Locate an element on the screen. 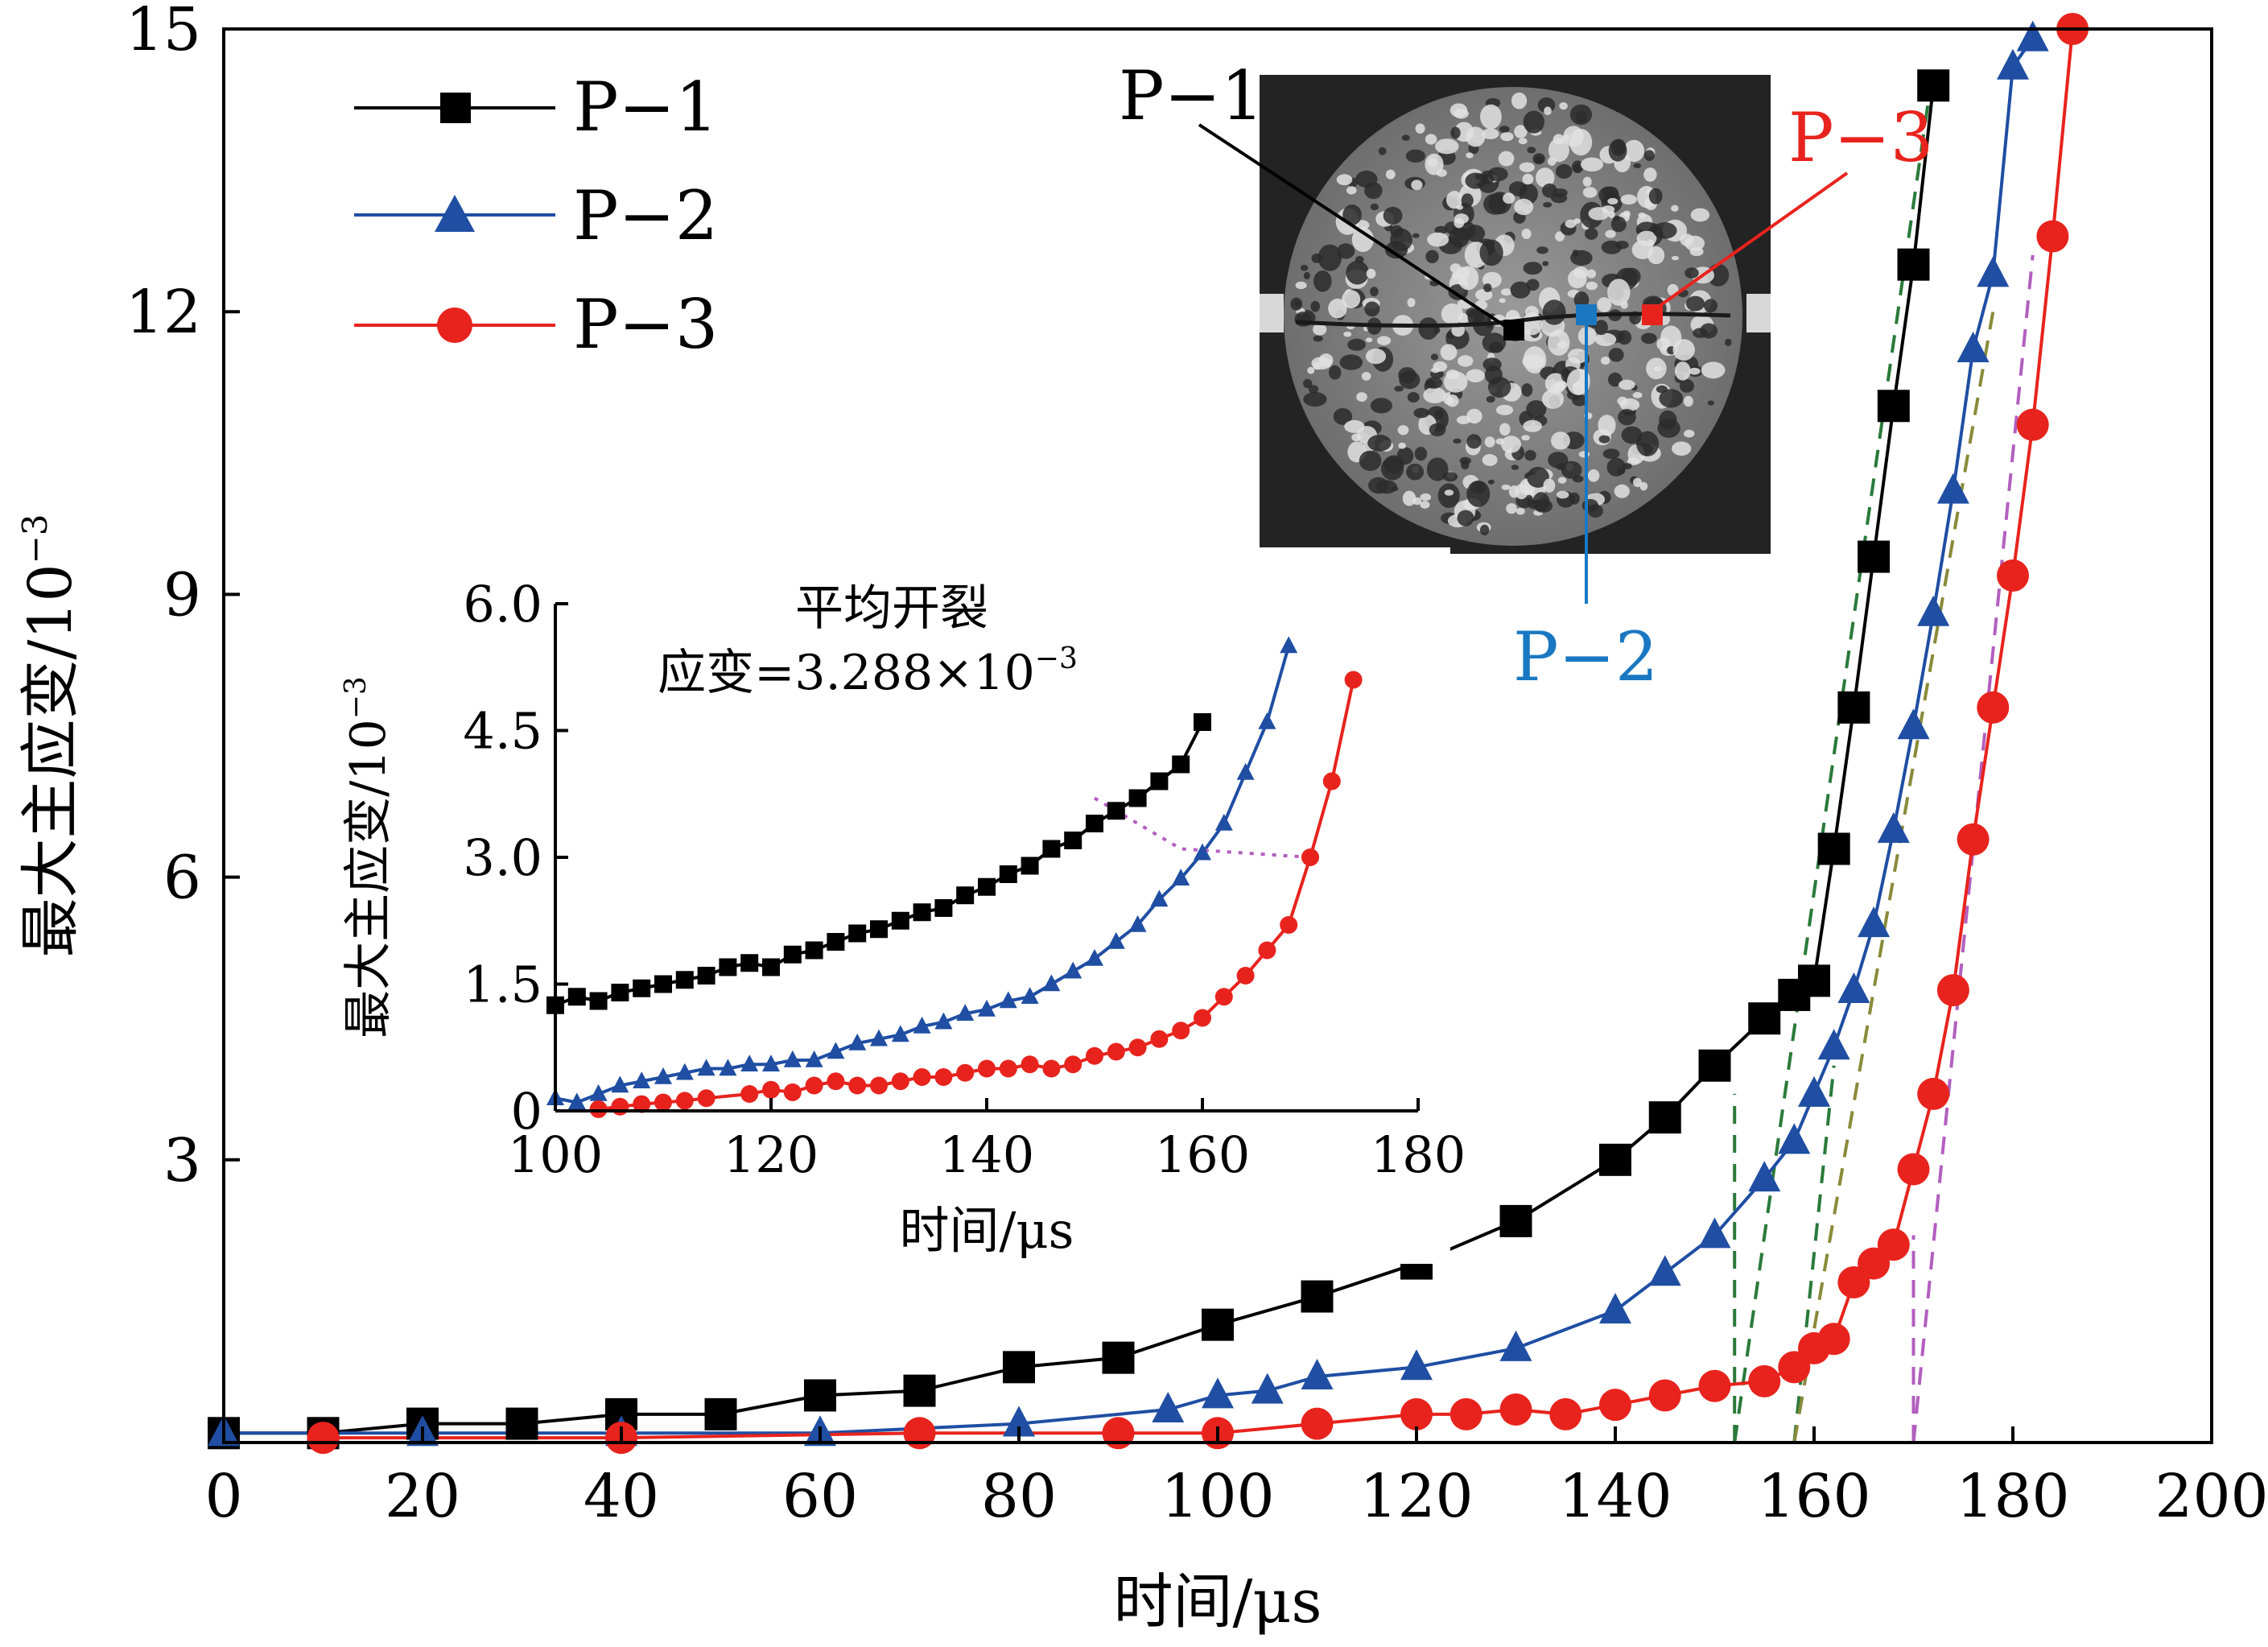 The width and height of the screenshot is (2268, 1647). inset-x-tick-label-160: 160 is located at coordinates (1202, 1154).